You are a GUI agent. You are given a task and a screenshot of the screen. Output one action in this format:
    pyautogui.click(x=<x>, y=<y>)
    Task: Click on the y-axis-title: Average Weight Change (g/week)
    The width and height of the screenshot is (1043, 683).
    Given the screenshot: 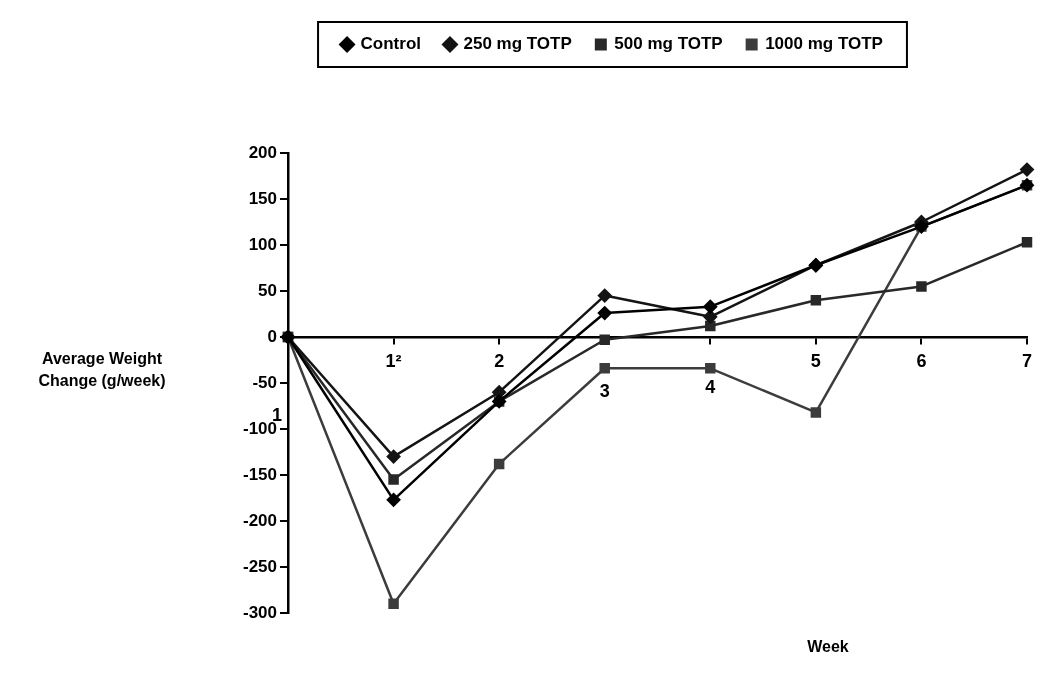 What is the action you would take?
    pyautogui.click(x=102, y=370)
    